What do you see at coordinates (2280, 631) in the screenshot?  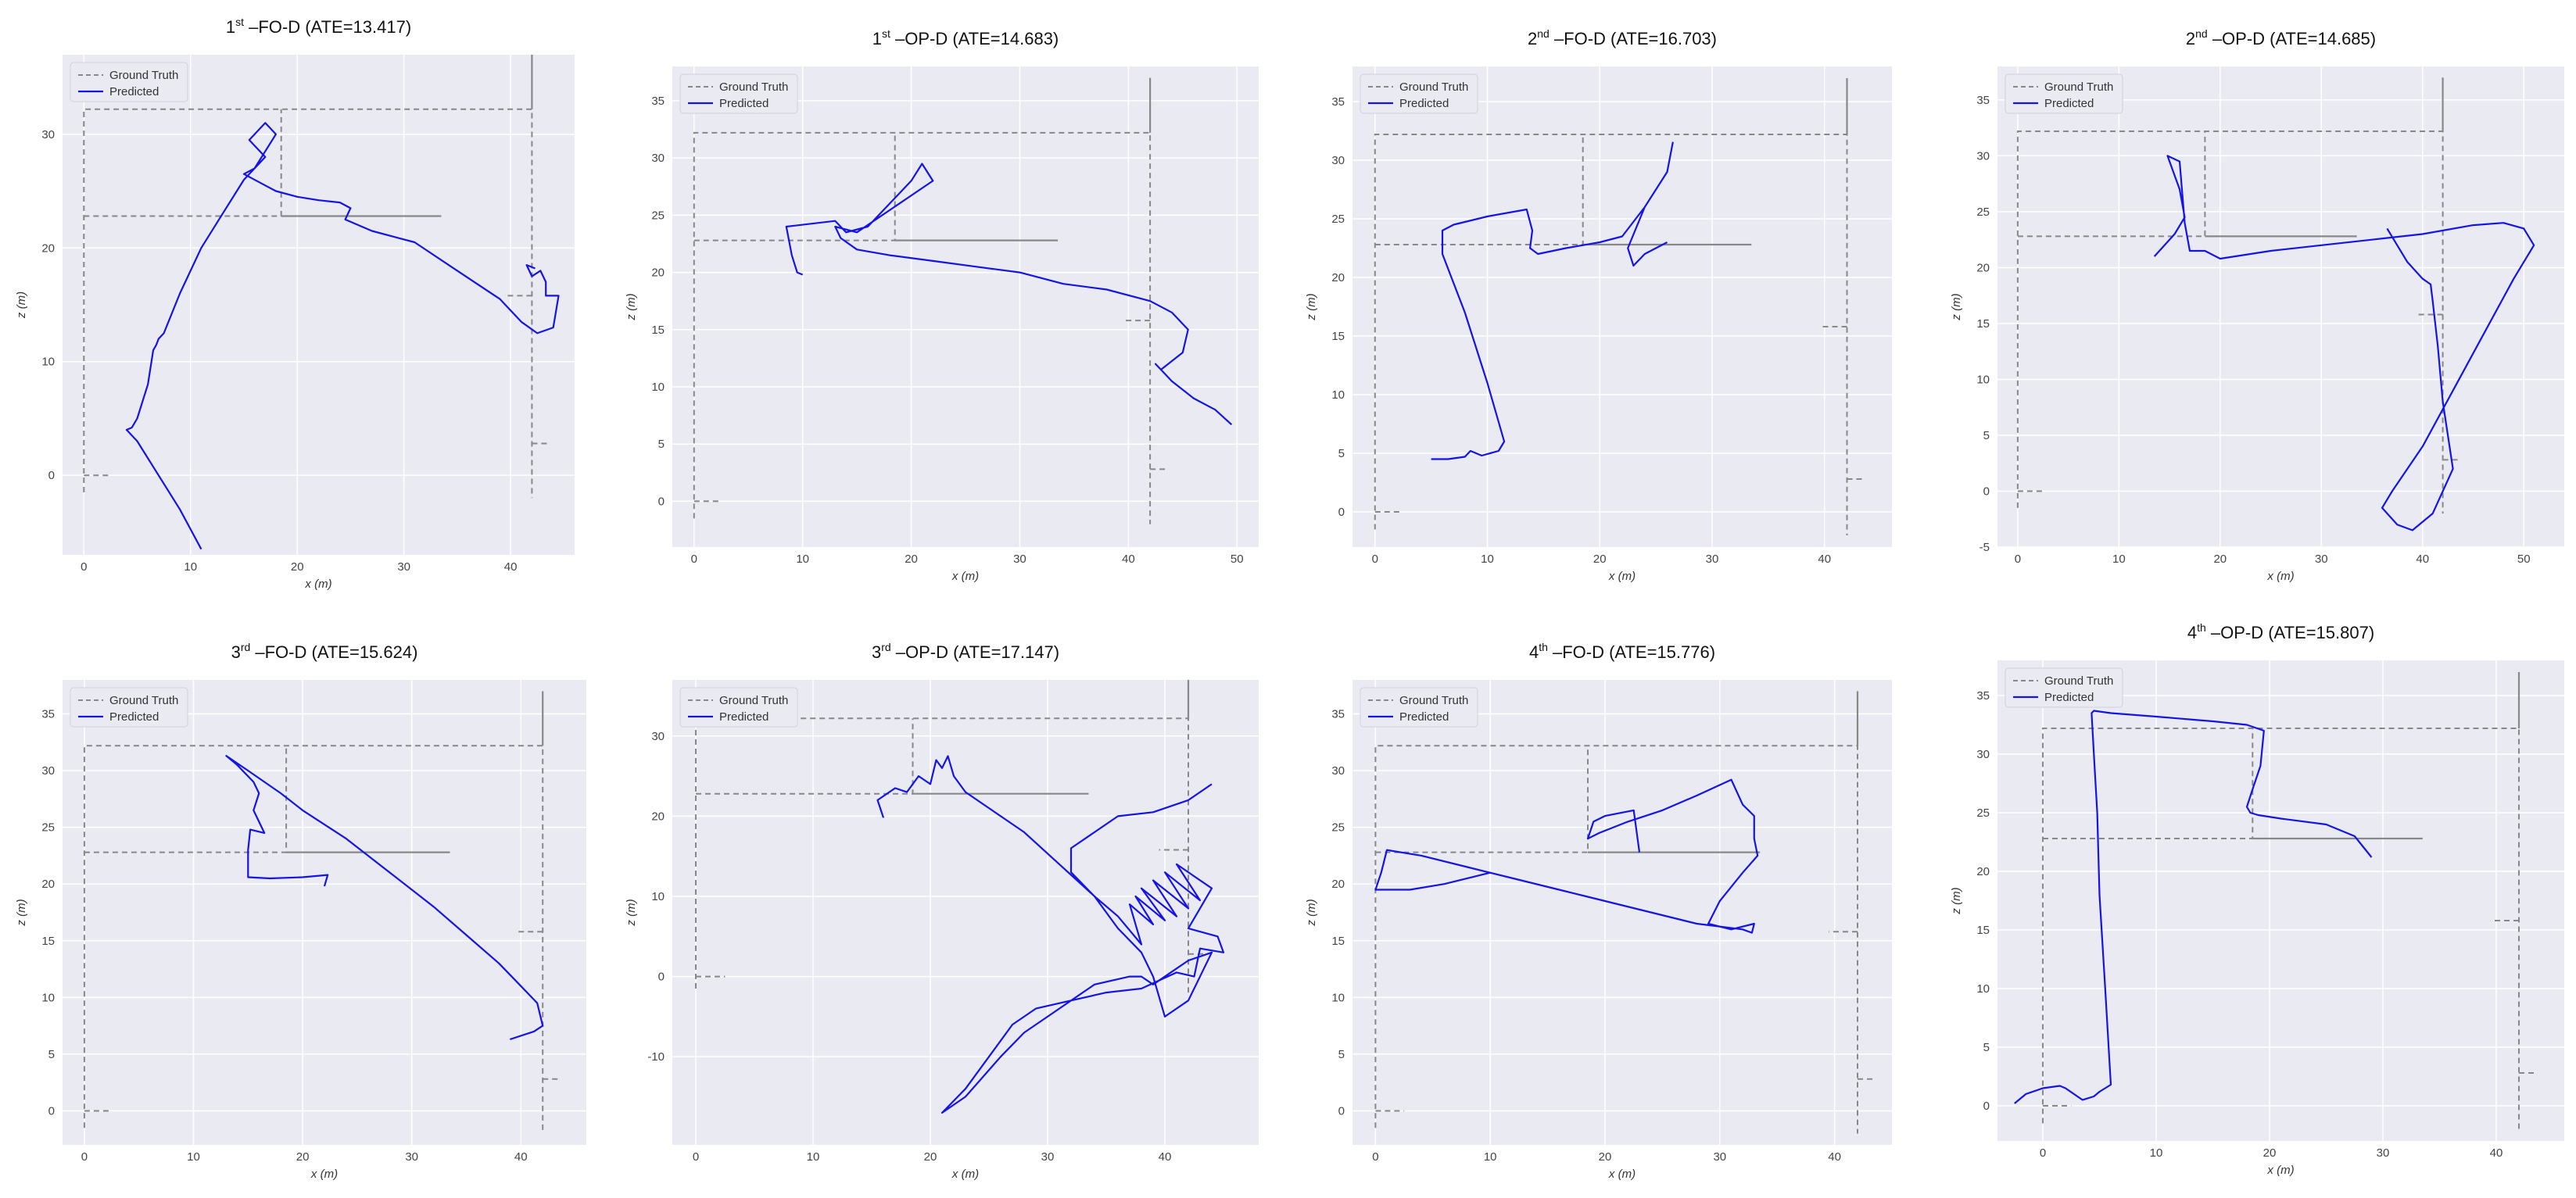 I see `chart-title: 4th –OP-D (ATE=15.807)` at bounding box center [2280, 631].